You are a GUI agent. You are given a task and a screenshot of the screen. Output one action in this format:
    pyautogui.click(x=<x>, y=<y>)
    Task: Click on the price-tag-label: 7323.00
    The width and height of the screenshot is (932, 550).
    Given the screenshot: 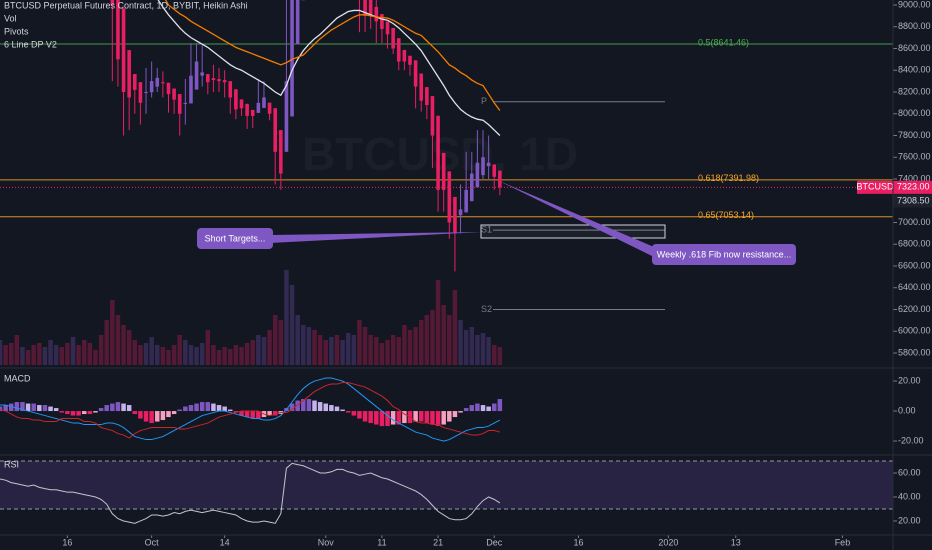 What is the action you would take?
    pyautogui.click(x=913, y=187)
    